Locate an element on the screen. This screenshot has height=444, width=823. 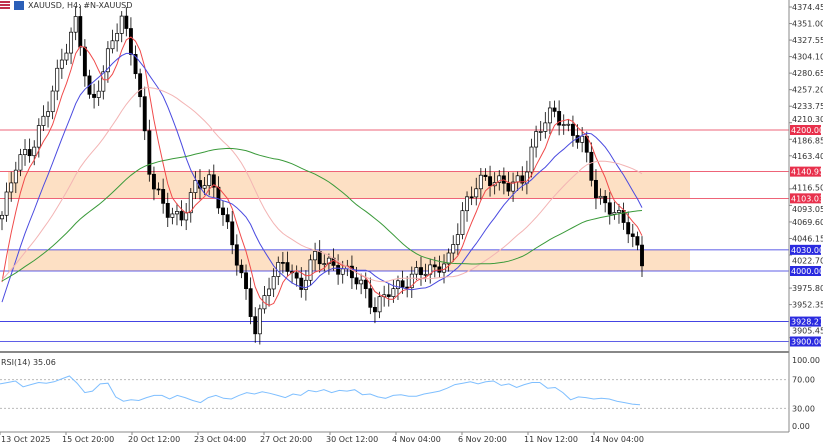
price-tick-label: 4374.45 is located at coordinates (807, 7).